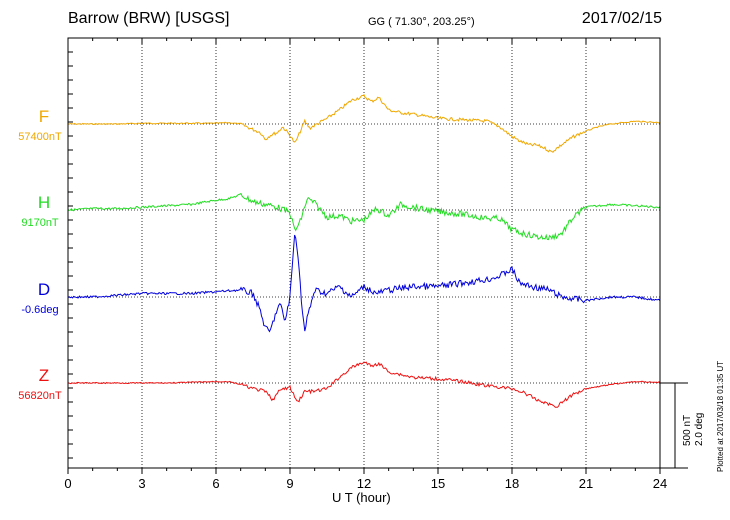 The width and height of the screenshot is (730, 520). Describe the element at coordinates (621, 18) in the screenshot. I see `chart-date: 2017/02/15` at that location.